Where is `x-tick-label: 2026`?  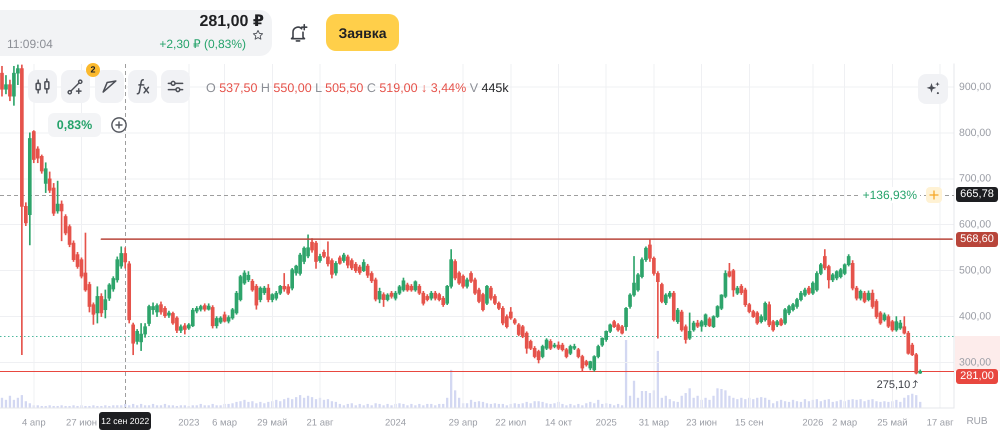
x-tick-label: 2026 is located at coordinates (813, 422).